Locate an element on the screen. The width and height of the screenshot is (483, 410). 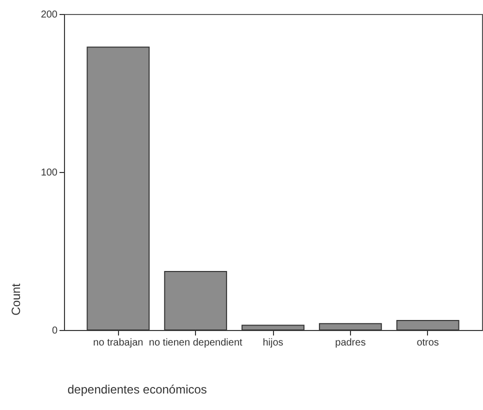
y-tick-label: 100 is located at coordinates (49, 173).